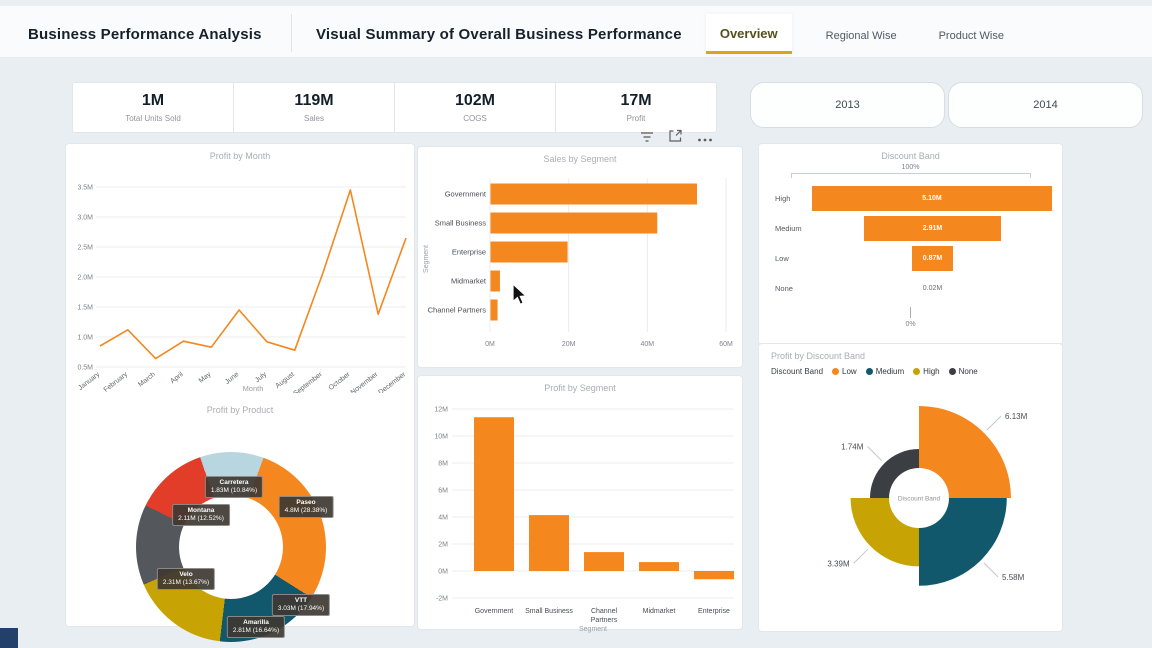 This screenshot has height=648, width=1152. What do you see at coordinates (1013, 577) in the screenshot?
I see `svg-text: 5.58M` at bounding box center [1013, 577].